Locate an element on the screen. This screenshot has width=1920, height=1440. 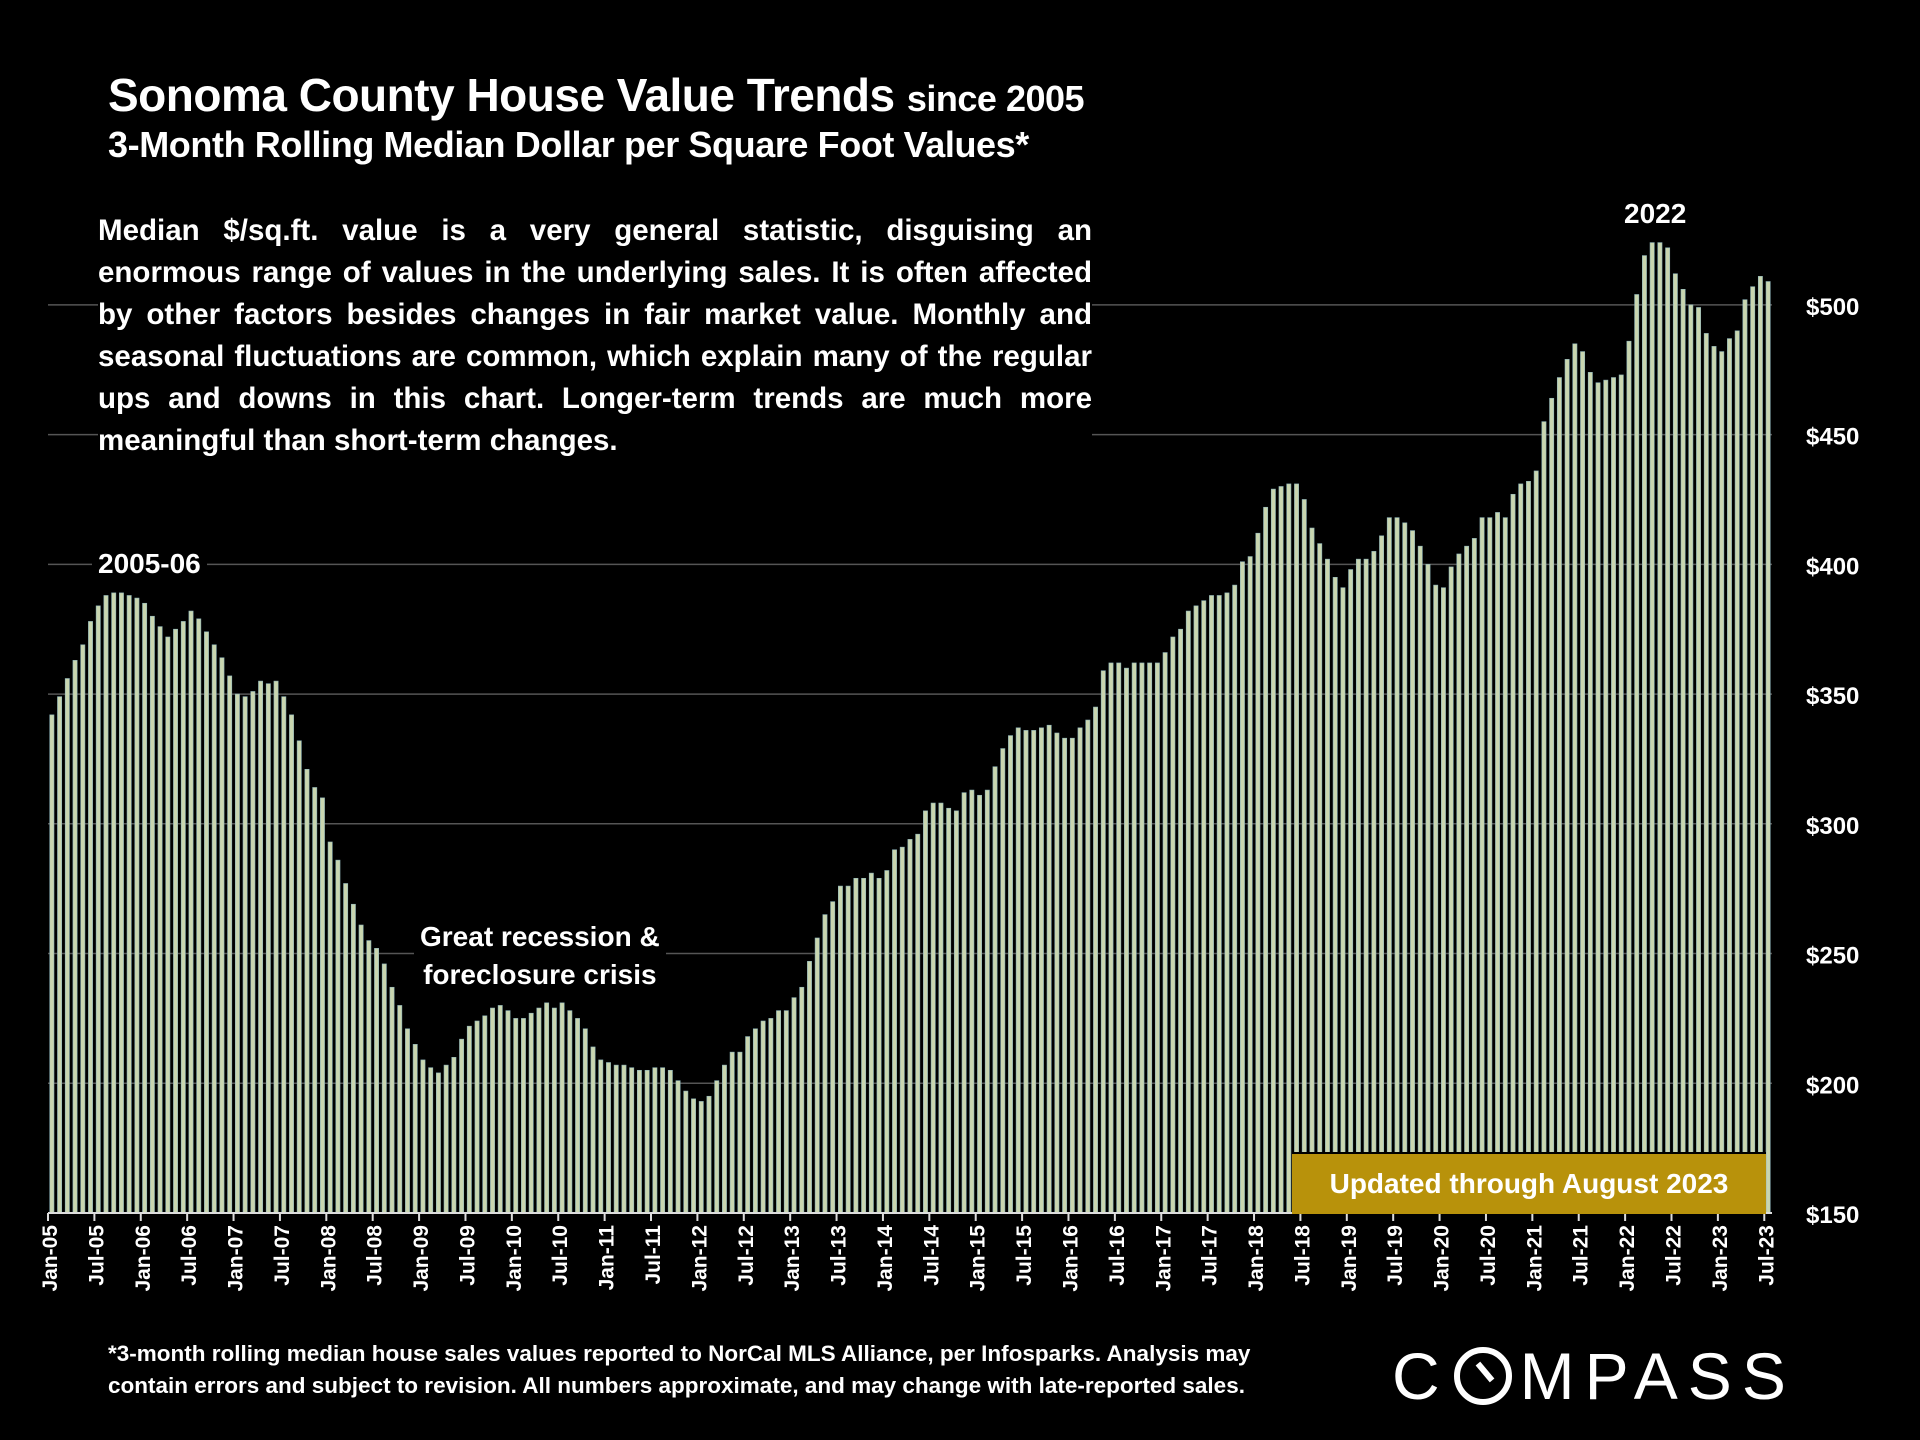
x-tick-label: Jul-21 is located at coordinates (1581, 1255).